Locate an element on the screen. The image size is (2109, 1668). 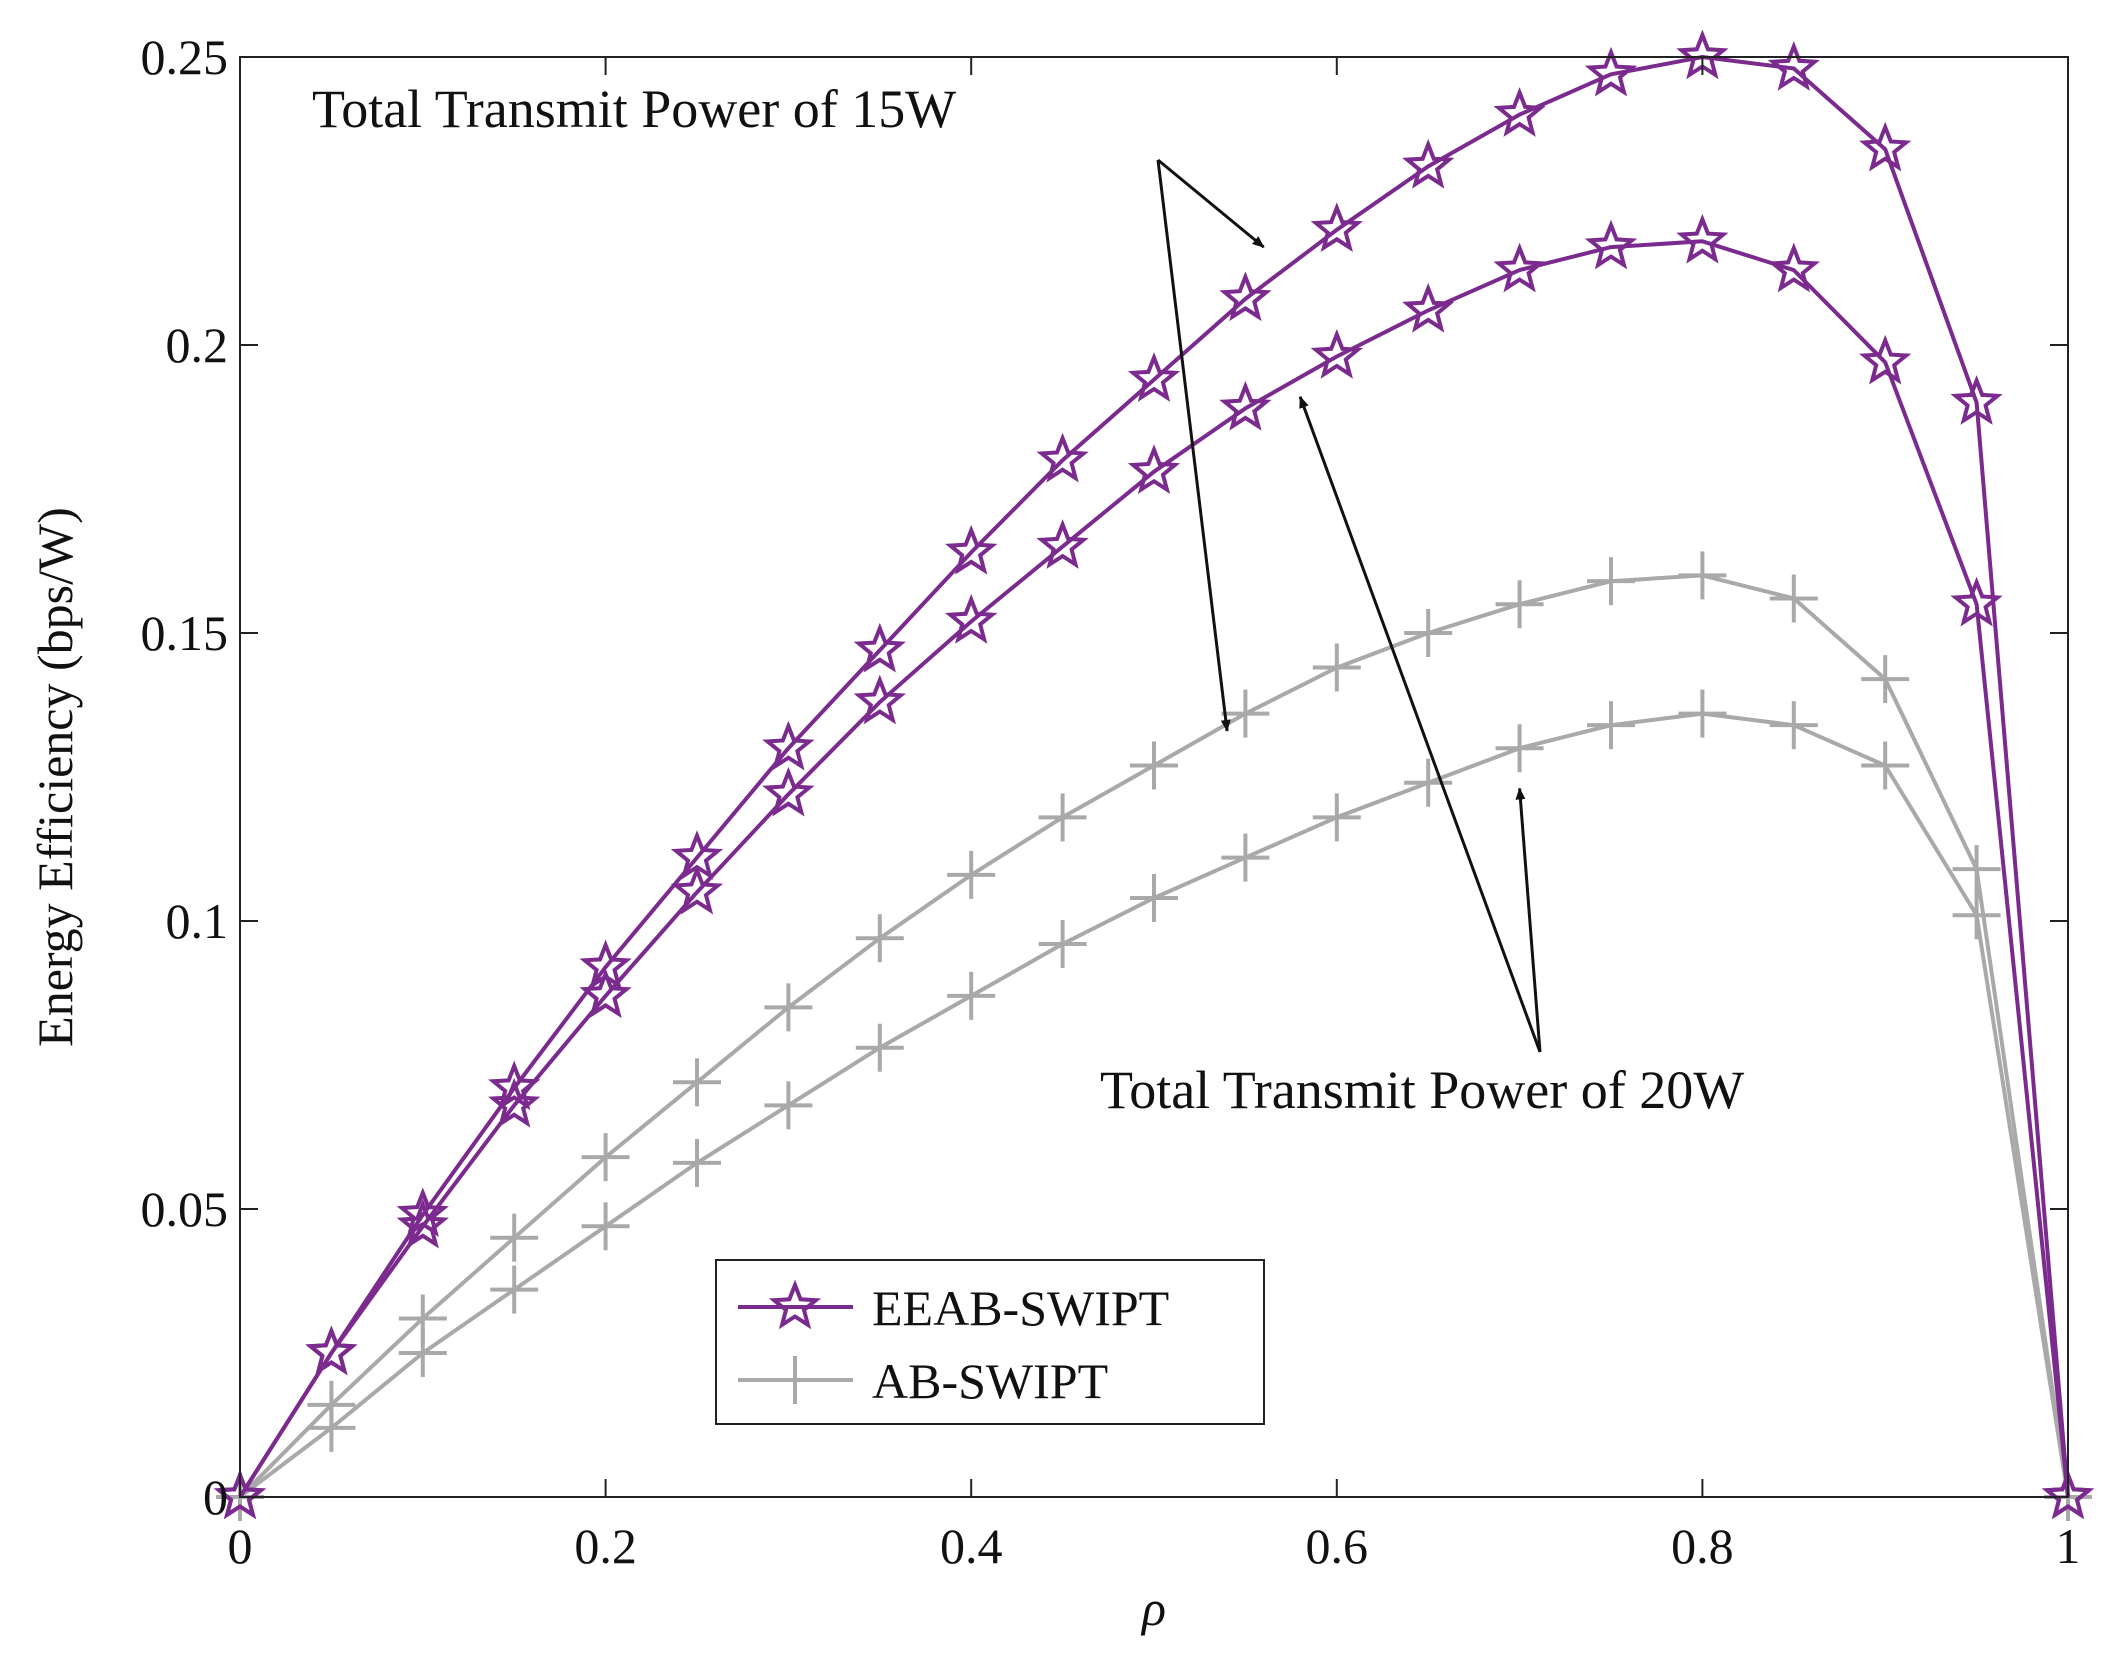
legend-eeab-label: EEAB-SWIPT is located at coordinates (1020, 1308).